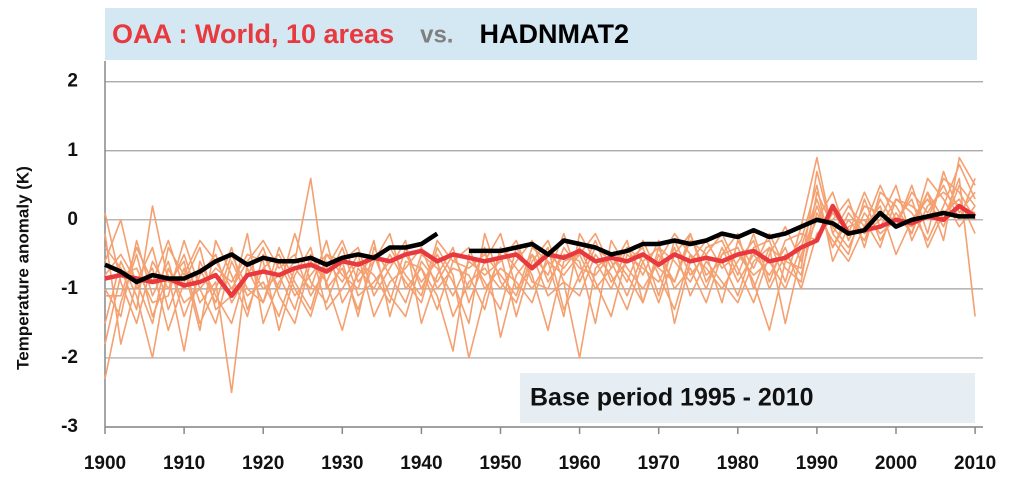 This screenshot has height=487, width=1020. What do you see at coordinates (342, 463) in the screenshot?
I see `x-tick-label: 1930` at bounding box center [342, 463].